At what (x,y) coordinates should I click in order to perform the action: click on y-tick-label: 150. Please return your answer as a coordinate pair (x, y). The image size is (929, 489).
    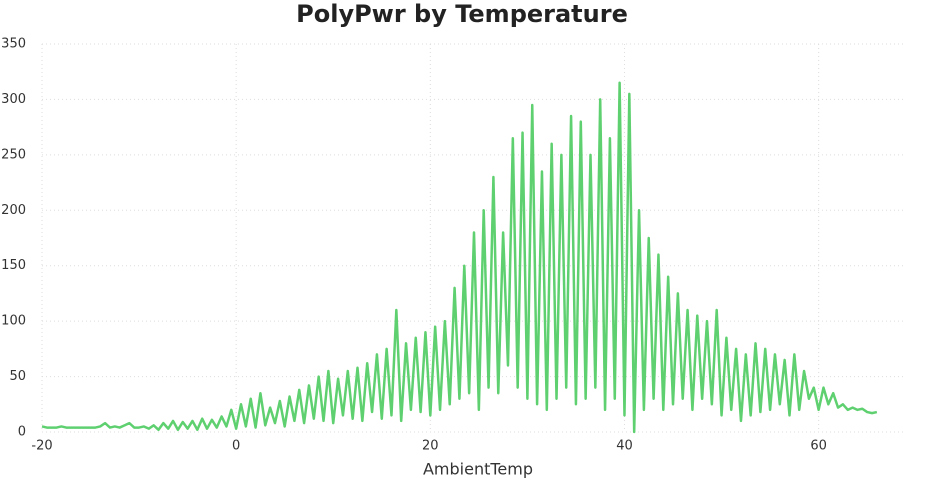
    Looking at the image, I should click on (13, 265).